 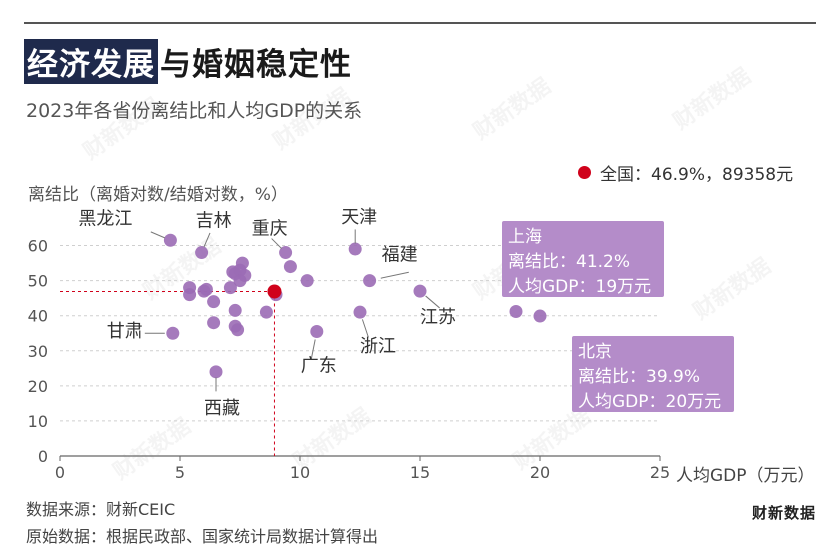 What do you see at coordinates (745, 476) in the screenshot?
I see `x-axis-label: 人均GDP（万元）` at bounding box center [745, 476].